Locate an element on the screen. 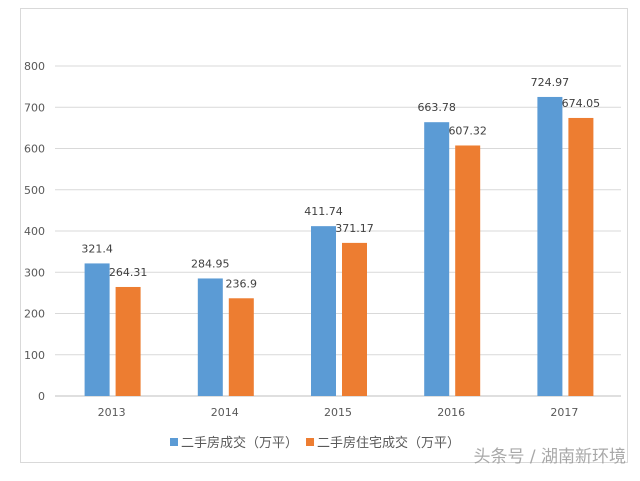  x-tick-label: 2013 is located at coordinates (112, 412).